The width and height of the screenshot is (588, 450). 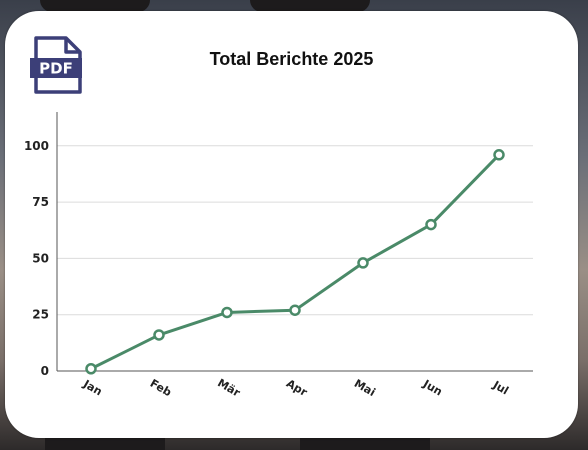 What do you see at coordinates (56, 69) in the screenshot?
I see `pdf-icon-label: PDF` at bounding box center [56, 69].